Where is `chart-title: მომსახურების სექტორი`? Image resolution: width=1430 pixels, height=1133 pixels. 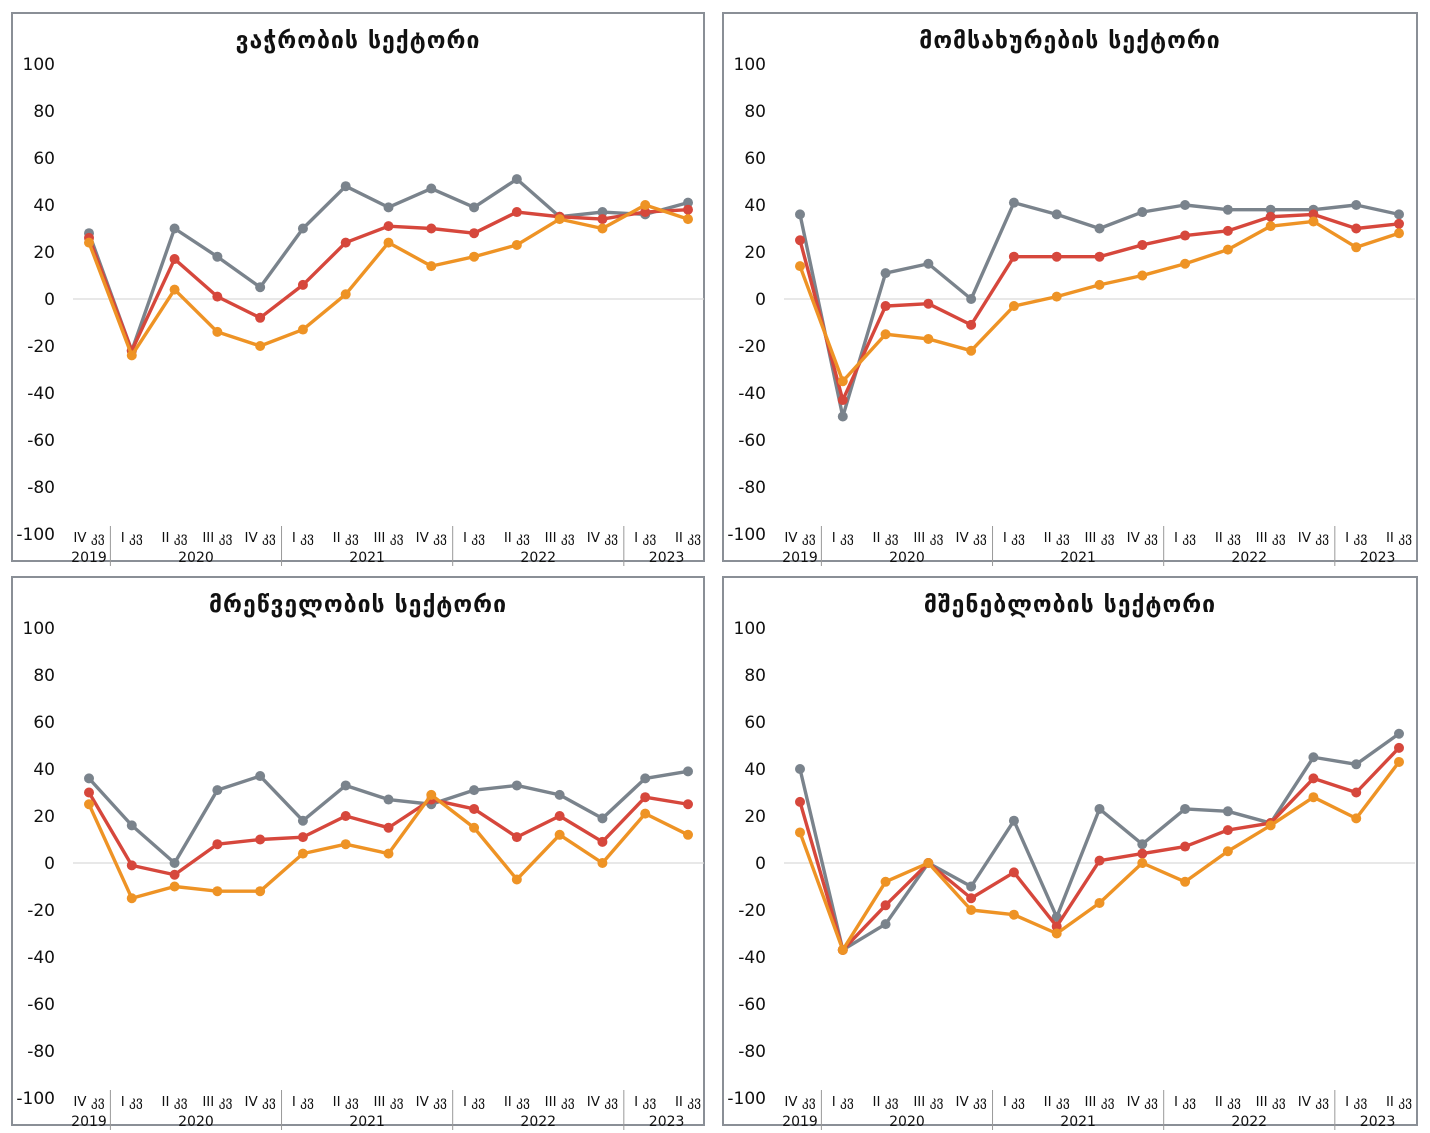
chart-title: მომსახურების სექტორი is located at coordinates (1070, 41).